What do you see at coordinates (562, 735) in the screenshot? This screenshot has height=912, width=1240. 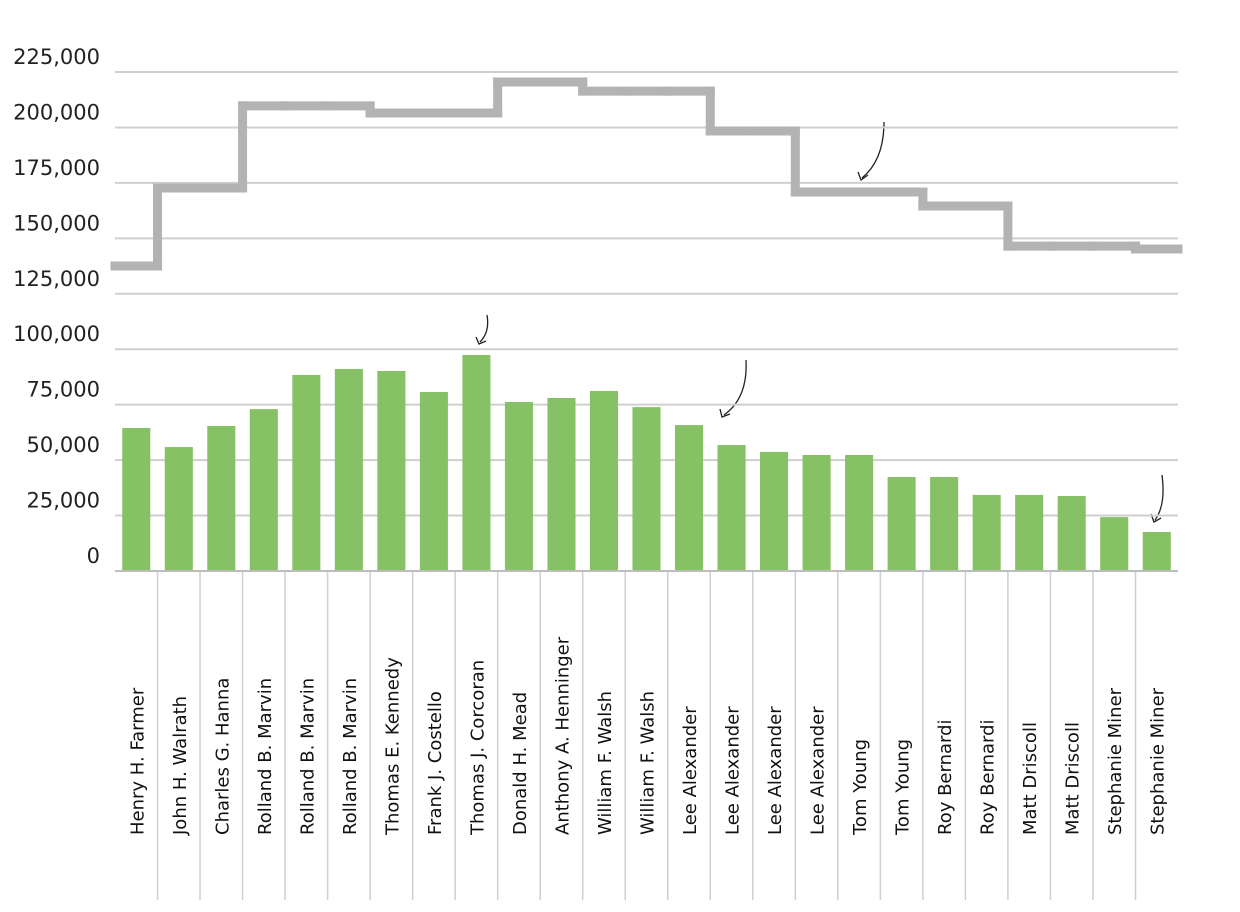 I see `x-tick-label: Anthony A. Henninger` at bounding box center [562, 735].